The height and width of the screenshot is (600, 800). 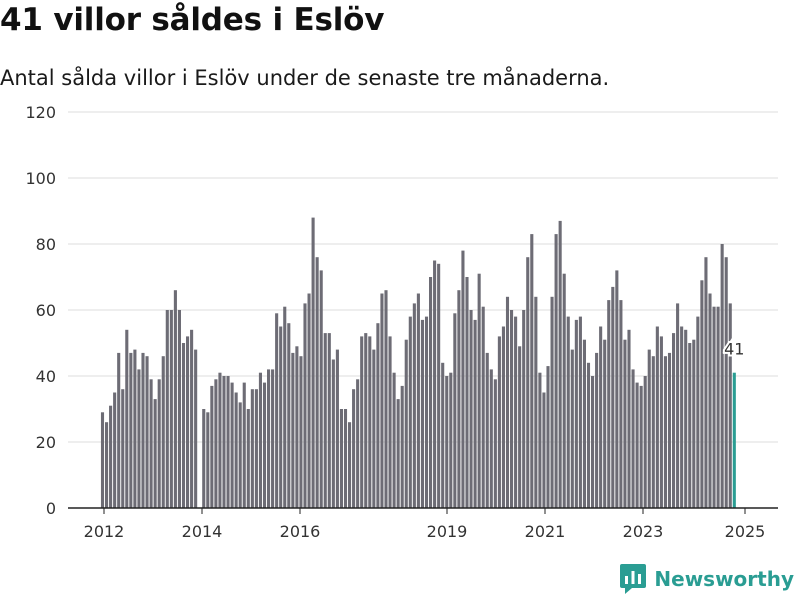 I want to click on y-tick-label: 60, so click(x=46, y=310).